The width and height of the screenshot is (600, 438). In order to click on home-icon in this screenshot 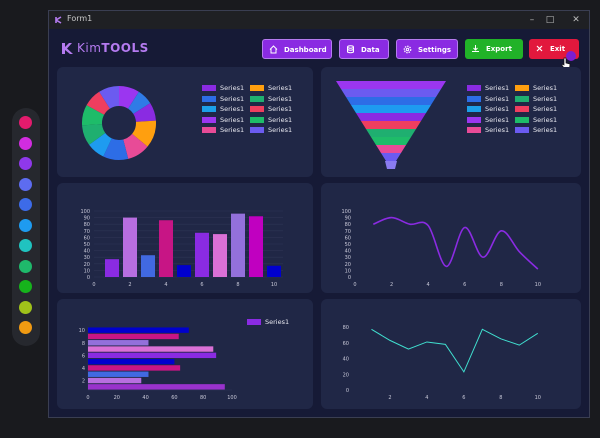, I will do `click(273, 49)`.